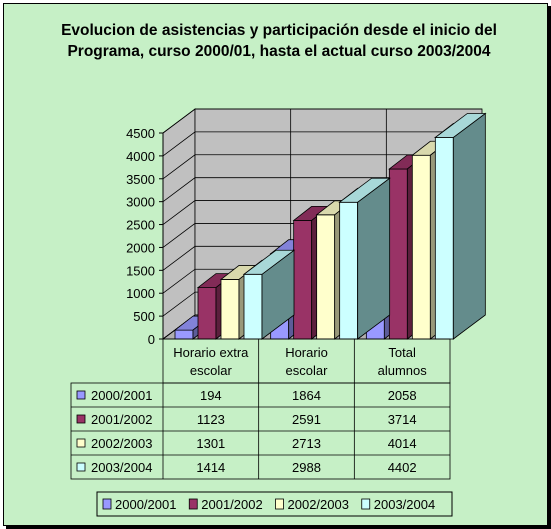 The image size is (551, 529). I want to click on y-tick-label: 1500, so click(140, 270).